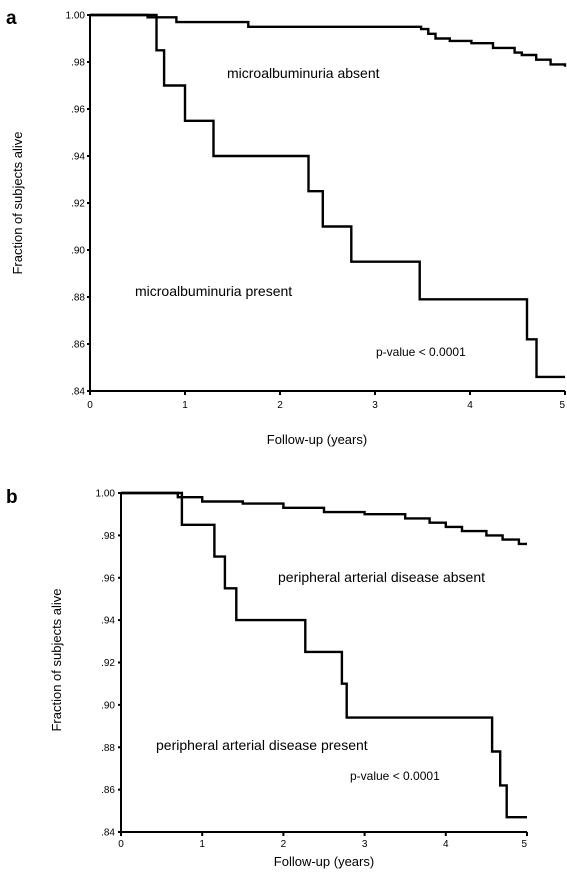  I want to click on panel-b-x-tick-label: 3, so click(365, 844).